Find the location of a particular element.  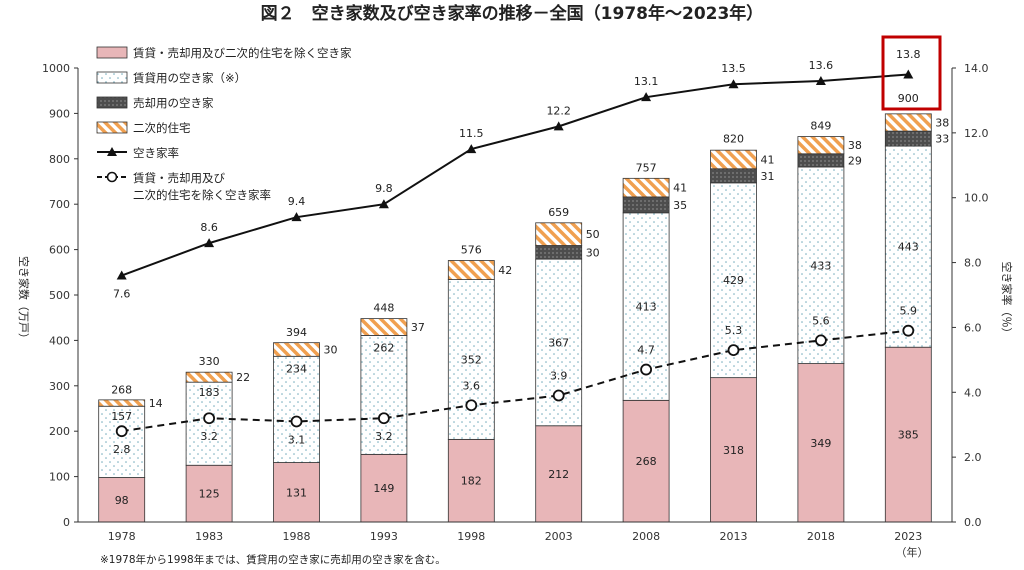

left-tick-label: 800 is located at coordinates (59, 159).